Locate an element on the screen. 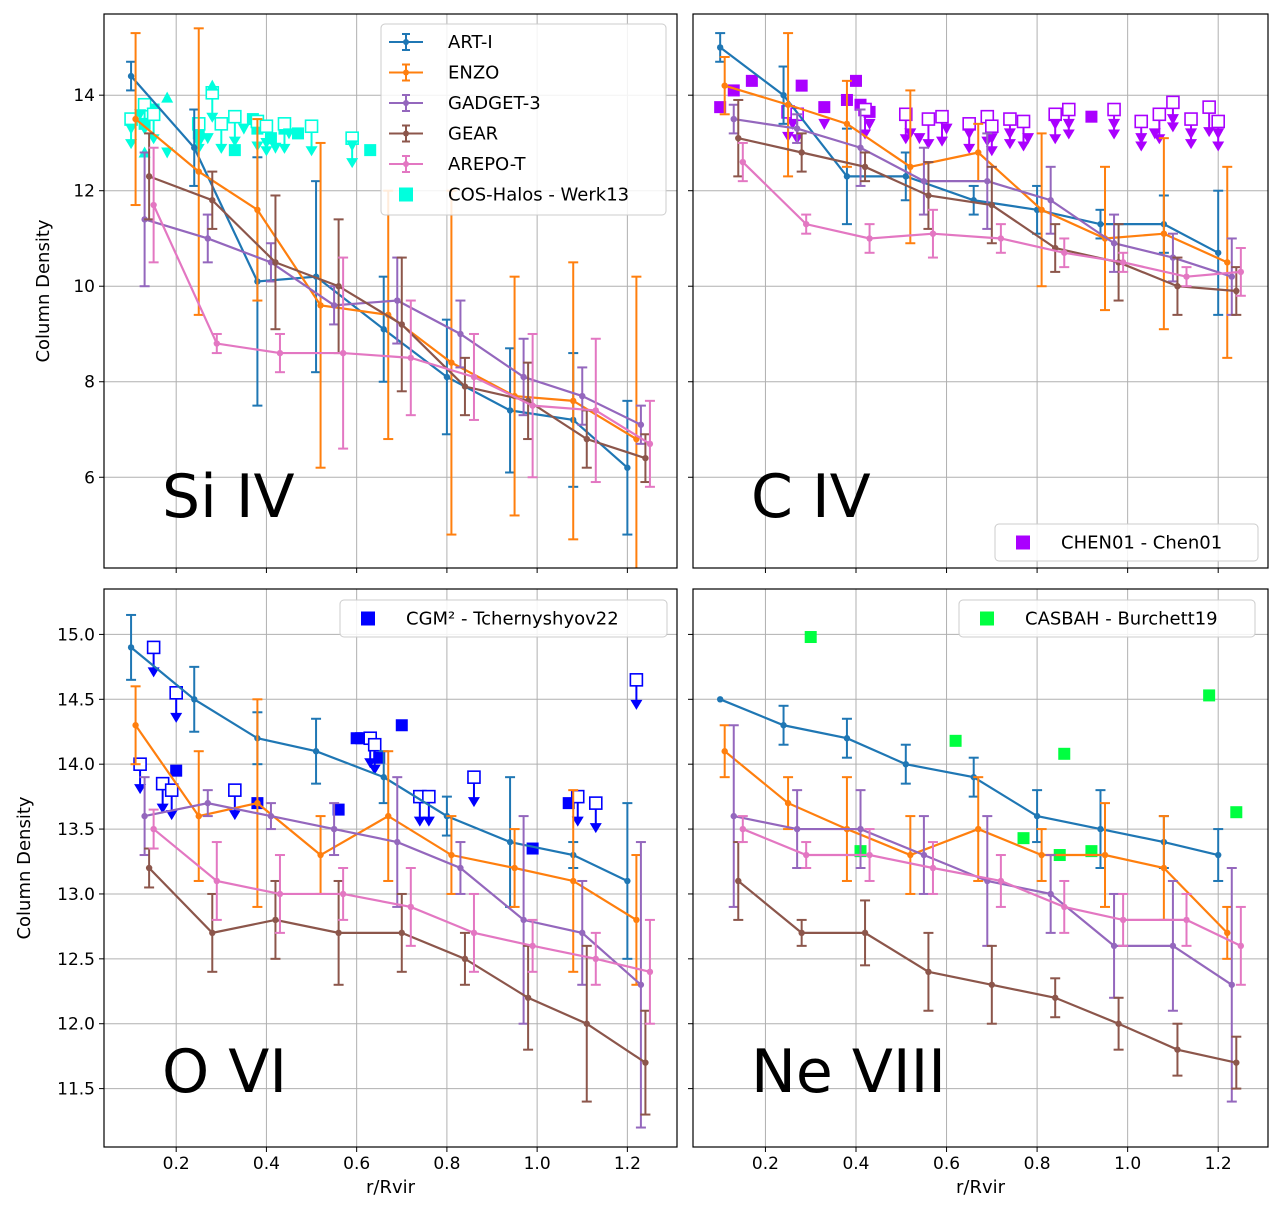 This screenshot has width=1281, height=1225. series-gear is located at coordinates (987, 207).